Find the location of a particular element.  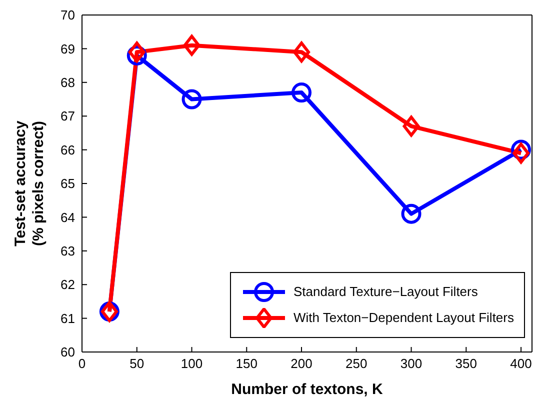

x-tick-label: 200 is located at coordinates (301, 364).